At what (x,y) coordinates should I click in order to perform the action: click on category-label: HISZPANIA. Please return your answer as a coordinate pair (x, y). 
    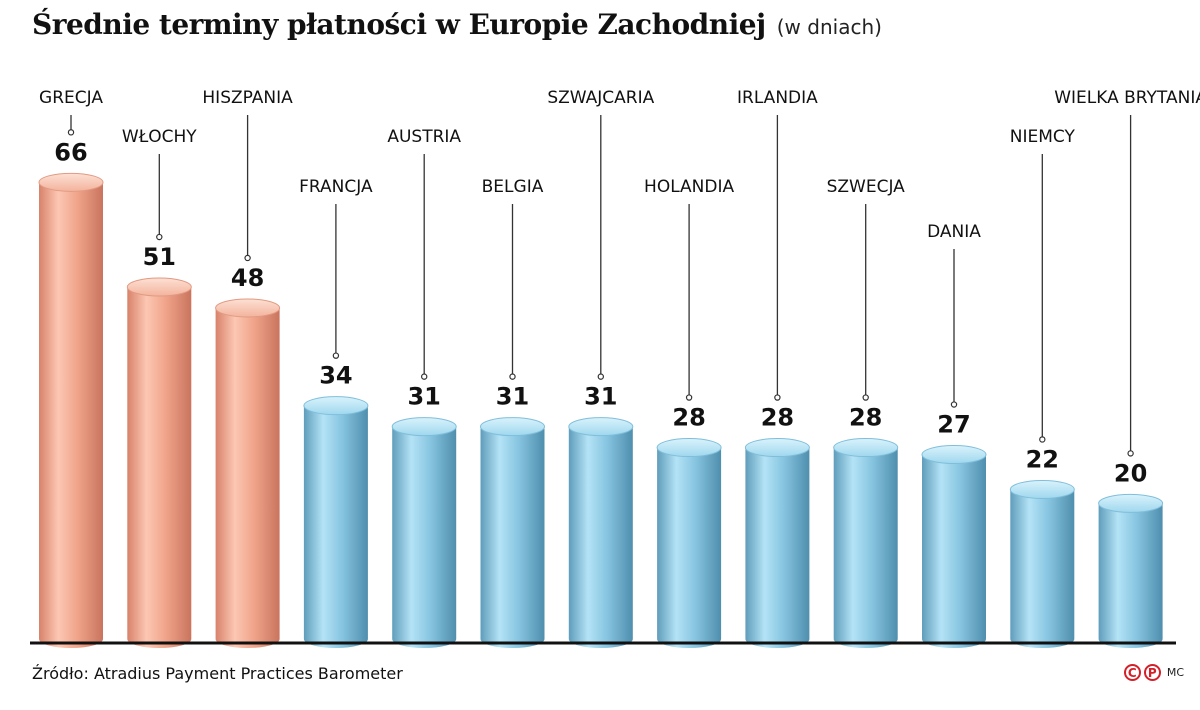
    Looking at the image, I should click on (247, 98).